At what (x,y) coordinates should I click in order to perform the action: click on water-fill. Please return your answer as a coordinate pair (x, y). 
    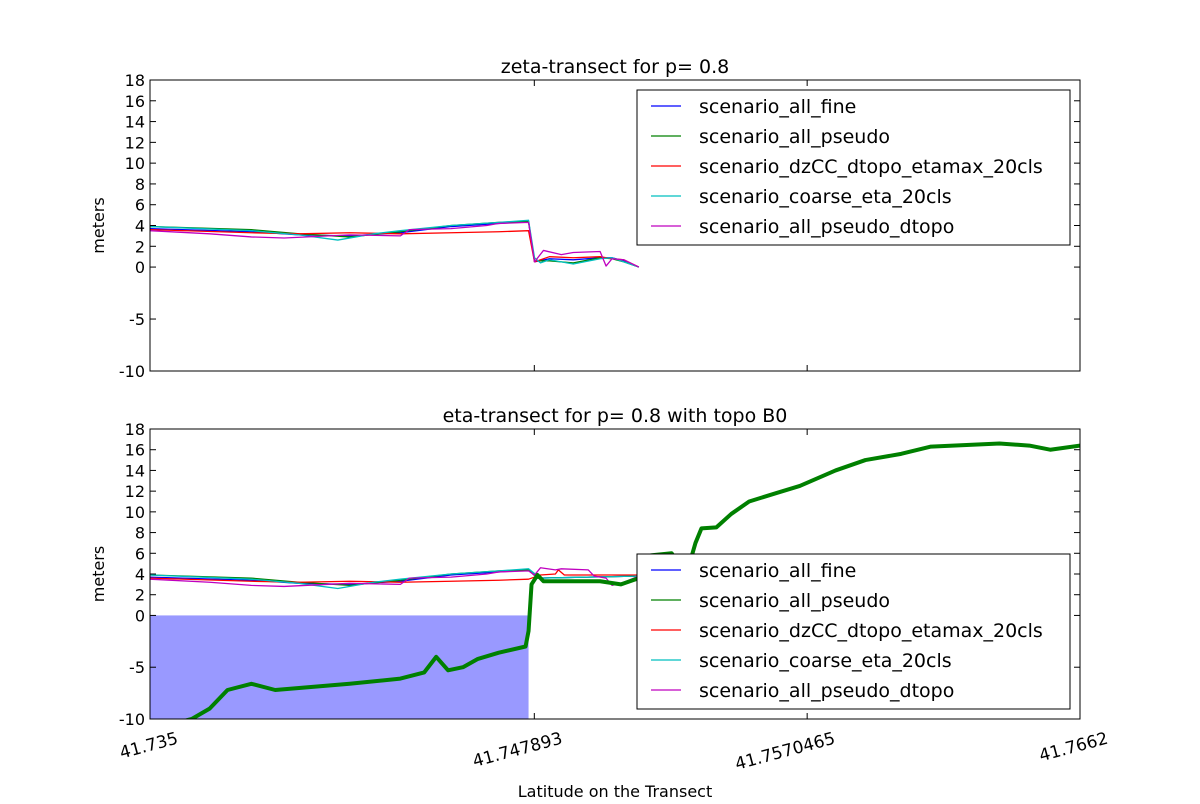
    Looking at the image, I should click on (339, 667).